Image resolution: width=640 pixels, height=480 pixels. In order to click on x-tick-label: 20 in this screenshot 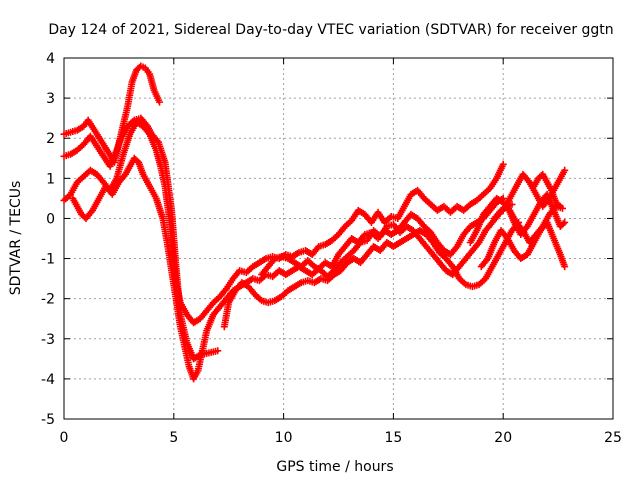, I will do `click(503, 438)`.